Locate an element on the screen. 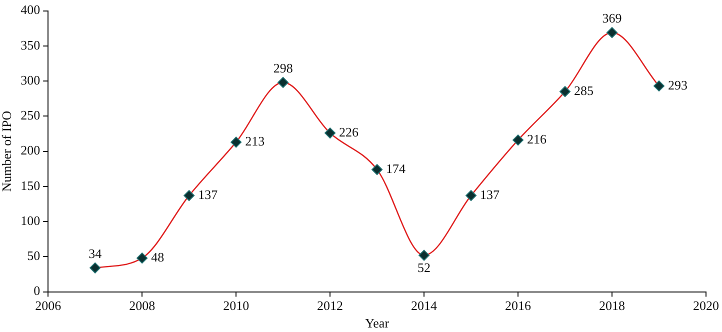  data-label: 48 is located at coordinates (157, 257).